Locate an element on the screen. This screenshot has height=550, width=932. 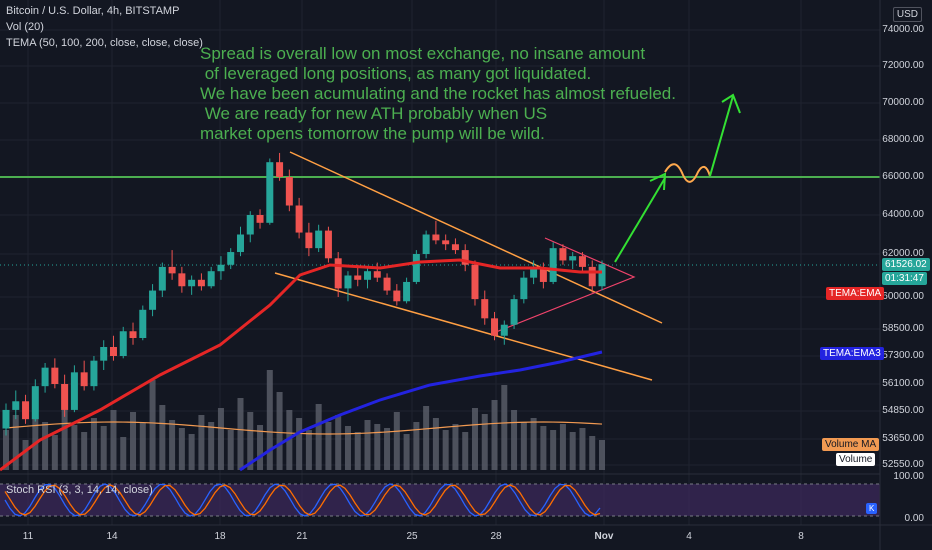
price-tick-label: 62000.00 is located at coordinates (903, 253).